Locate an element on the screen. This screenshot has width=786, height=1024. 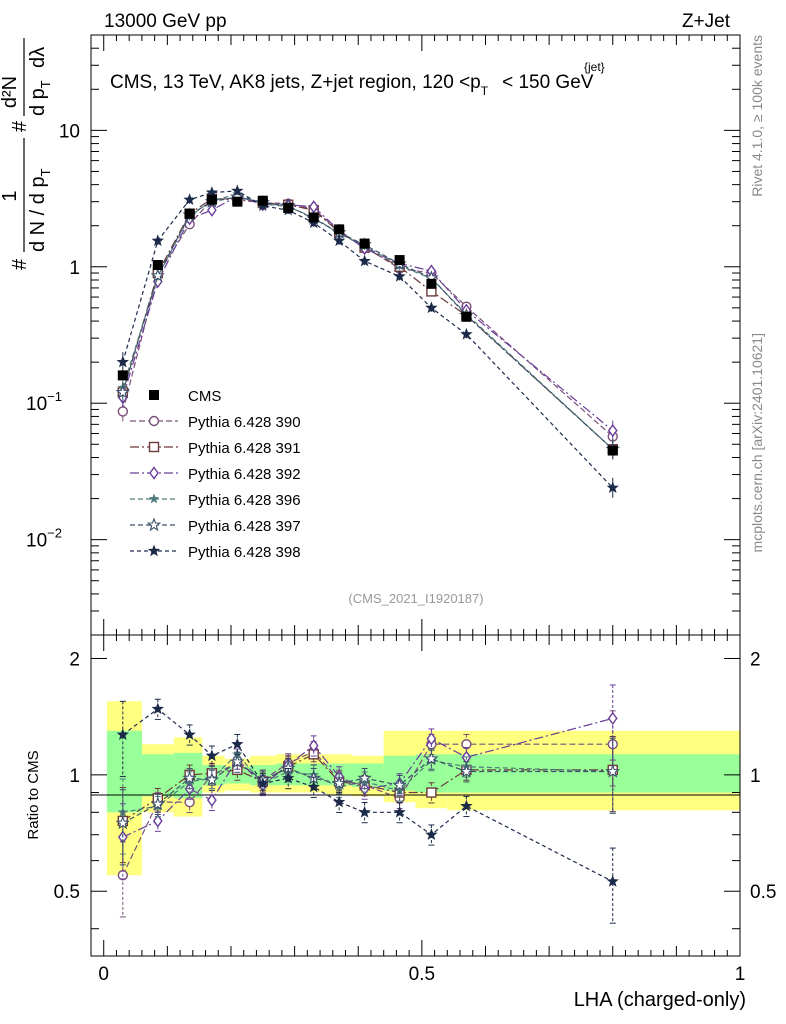
ratio-y-tick-label-right: 0.5 is located at coordinates (763, 892).